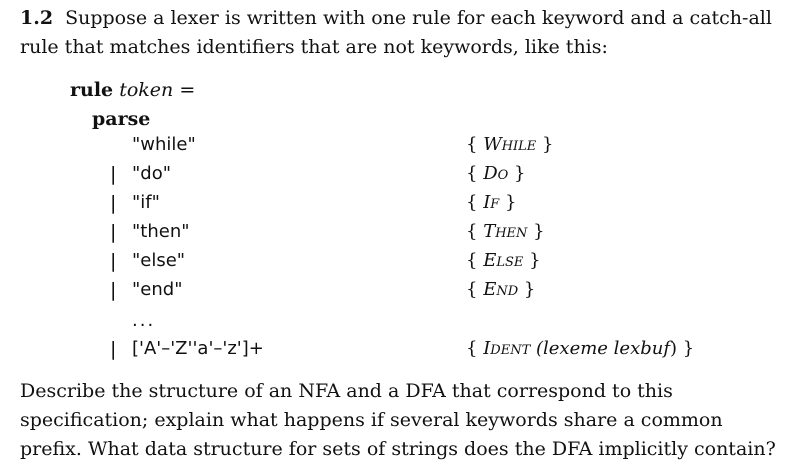 This screenshot has width=802, height=473. I want to click on rule-equals: =, so click(187, 90).